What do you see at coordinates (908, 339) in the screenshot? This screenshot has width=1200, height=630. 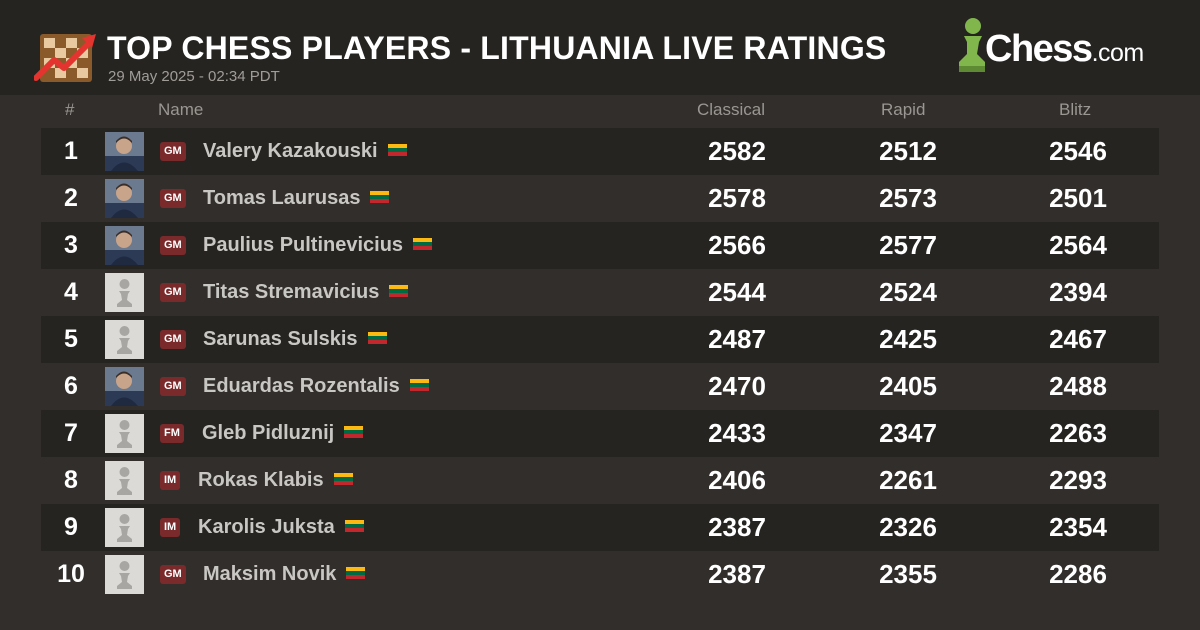 I see `rapid-rating: 2425` at bounding box center [908, 339].